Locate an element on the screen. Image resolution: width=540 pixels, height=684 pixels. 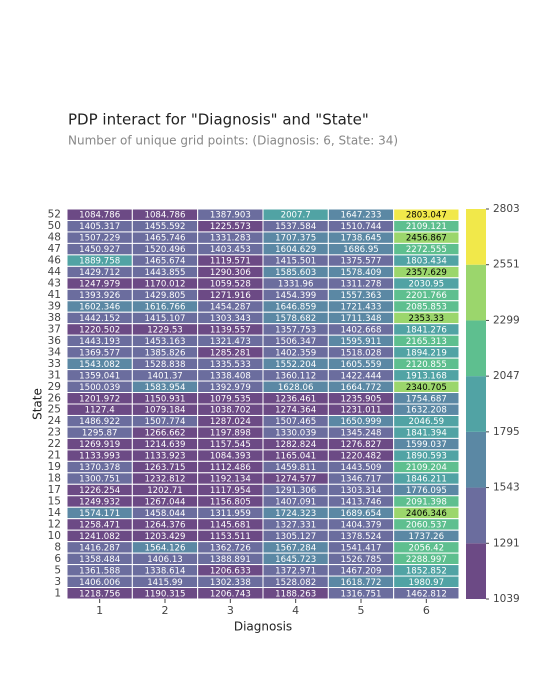
cell-label: 1220.482 is located at coordinates (360, 457).